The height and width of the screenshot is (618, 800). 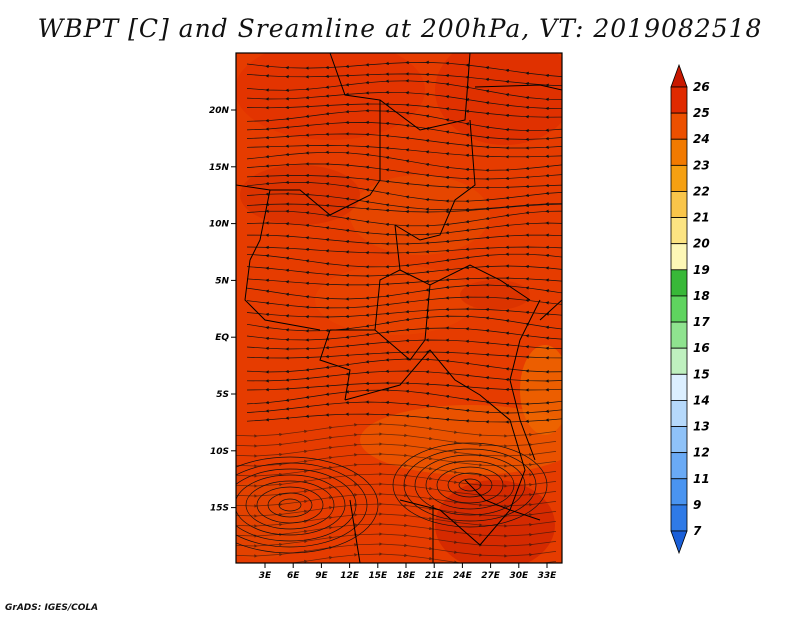 I want to click on colorbar-label: 15, so click(x=701, y=374).